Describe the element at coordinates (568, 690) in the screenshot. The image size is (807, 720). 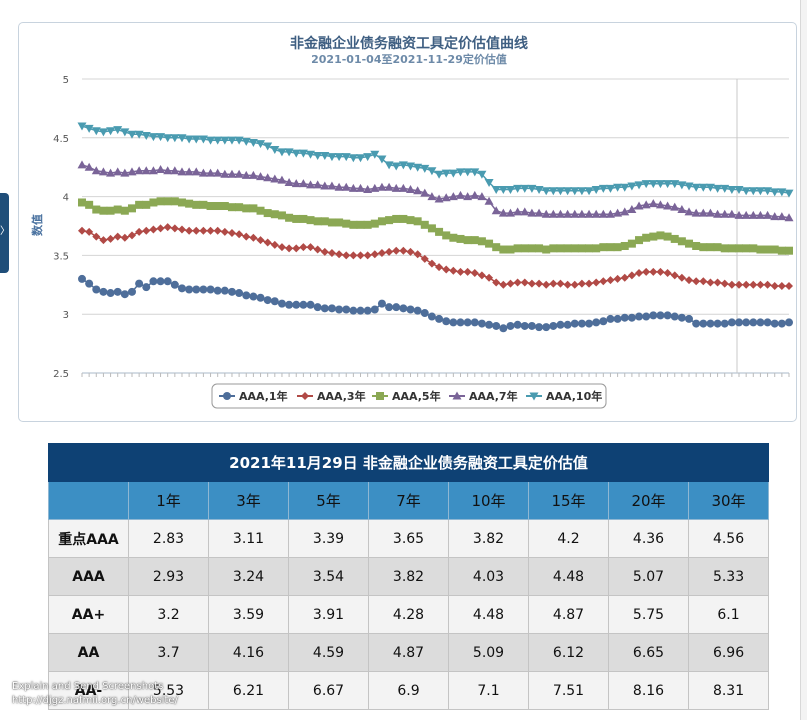
I see `table-cell: 7.51` at that location.